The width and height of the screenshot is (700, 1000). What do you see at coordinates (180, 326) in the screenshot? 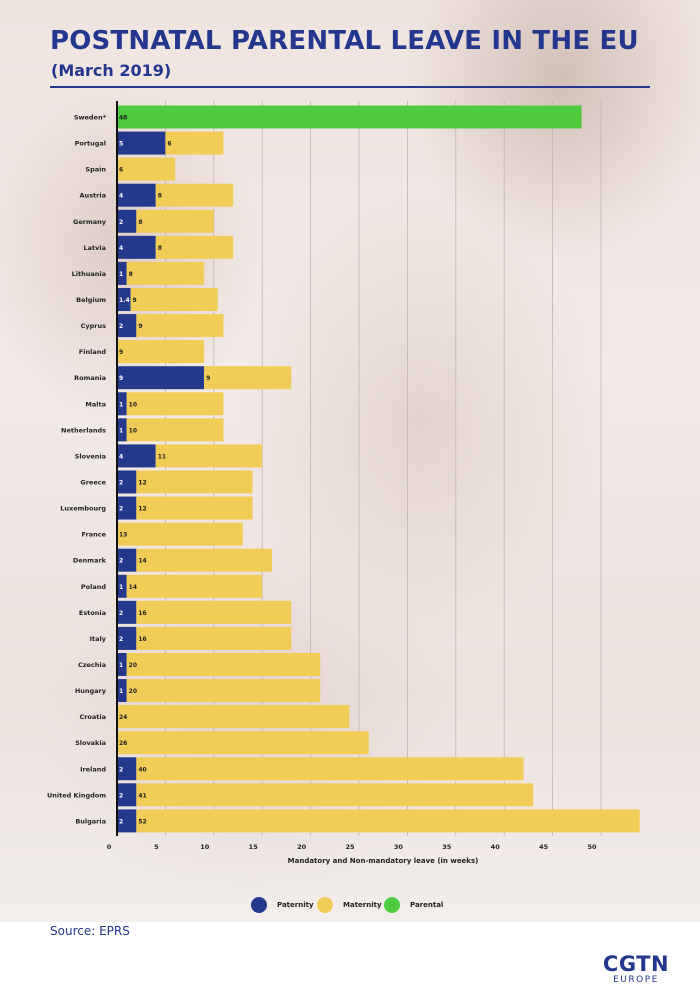
I see `bar-maternity-cyprus` at bounding box center [180, 326].